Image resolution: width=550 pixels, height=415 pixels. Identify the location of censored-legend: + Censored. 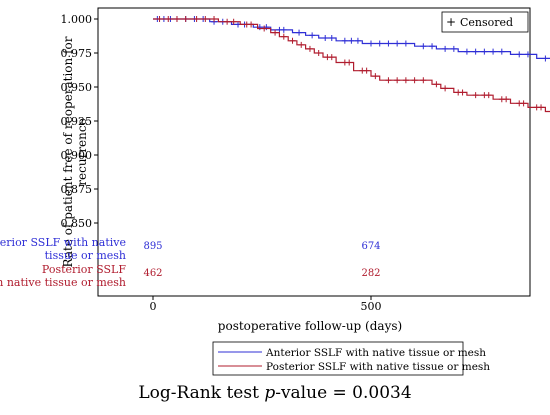
(485, 22).